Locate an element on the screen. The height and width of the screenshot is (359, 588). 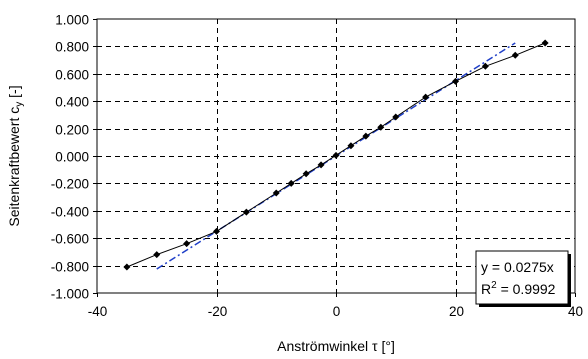
x-axis-label: Anströmwinkel τ [°] is located at coordinates (336, 346).